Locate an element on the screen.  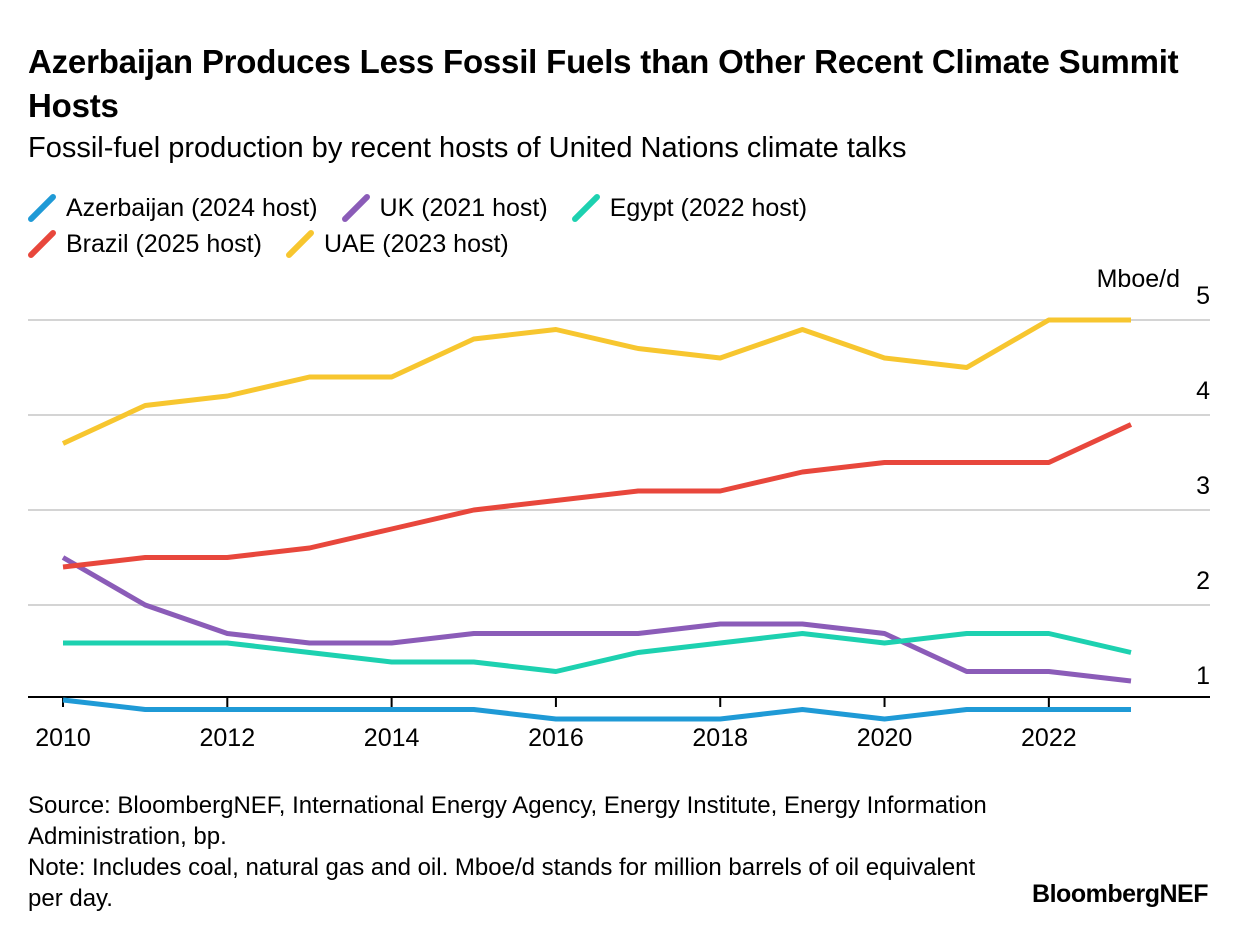
legend-item-azerbaijan: Azerbaijan (2024 host) is located at coordinates (173, 208).